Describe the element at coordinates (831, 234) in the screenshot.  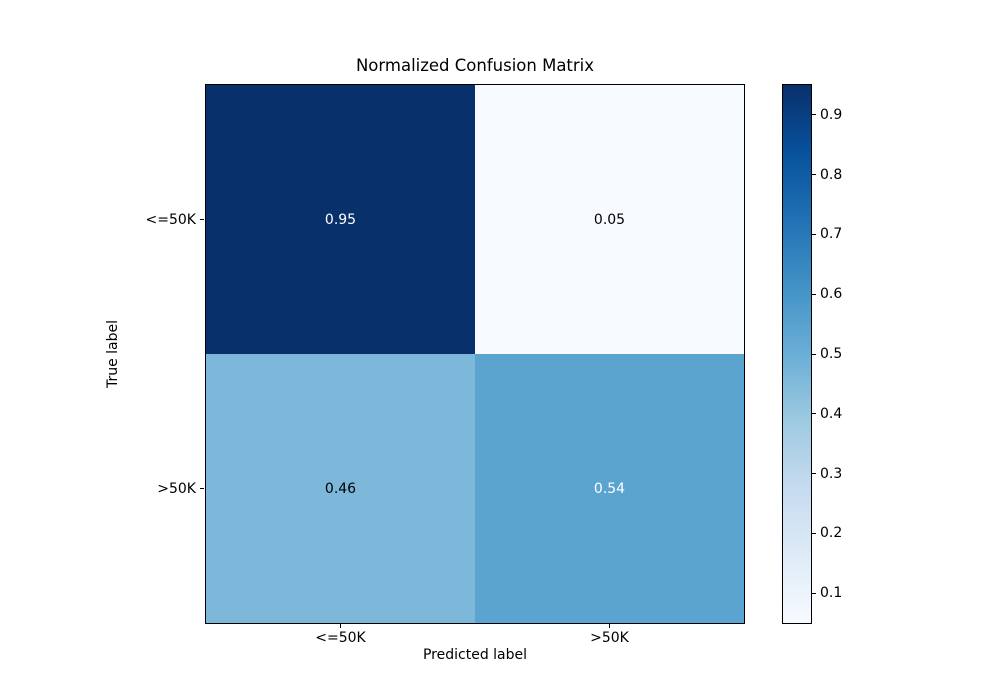
I see `colorbar-tick-label: 0.7` at that location.